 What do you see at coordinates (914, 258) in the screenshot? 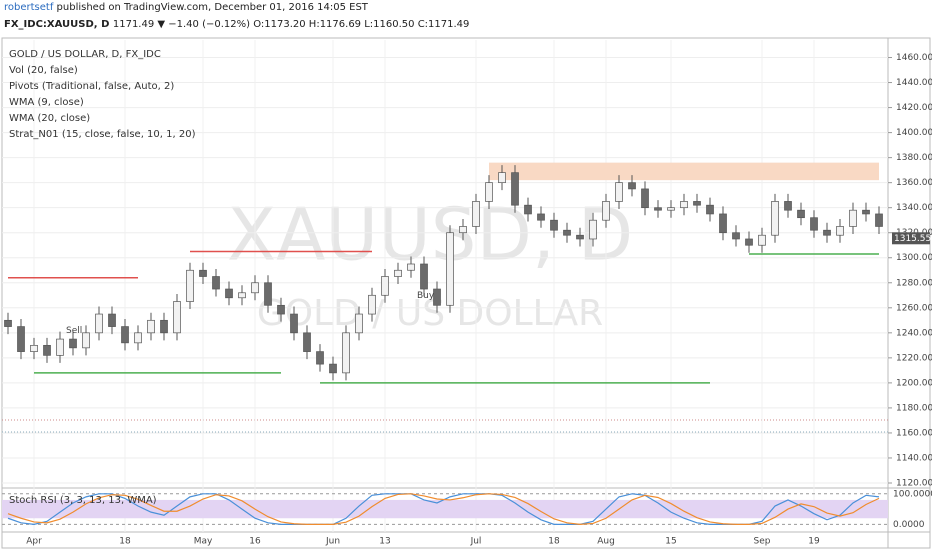
I see `y-tick-label: 1300.00` at bounding box center [914, 258].